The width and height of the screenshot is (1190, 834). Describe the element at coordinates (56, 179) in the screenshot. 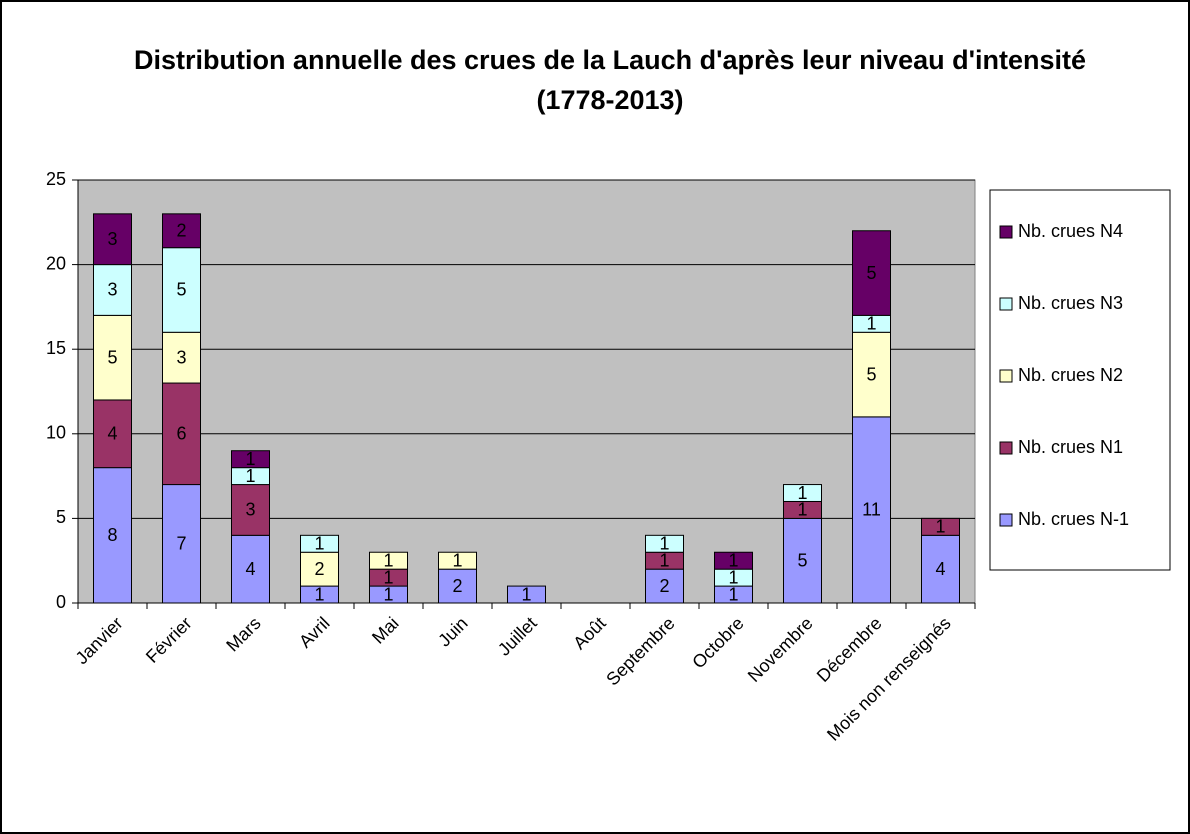

I see `y-tick-label: 25` at that location.